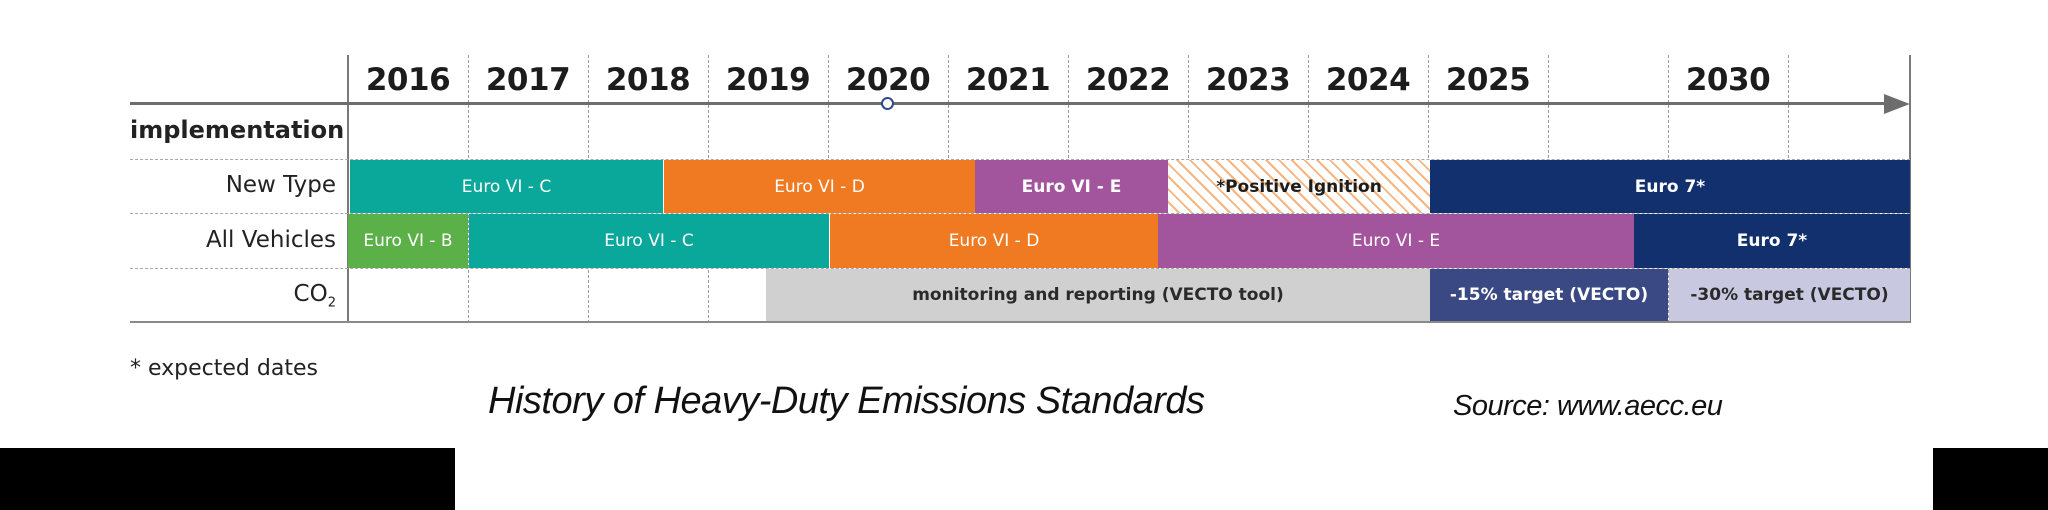 The width and height of the screenshot is (2048, 510). Describe the element at coordinates (280, 185) in the screenshot. I see `row-label-new-type: New Type` at that location.